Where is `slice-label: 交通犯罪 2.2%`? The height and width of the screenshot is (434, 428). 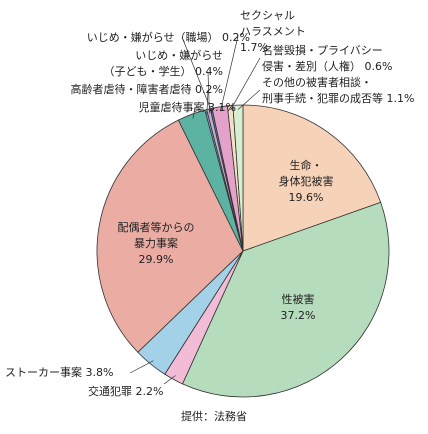
slice-label: 交通犯罪 2.2% is located at coordinates (125, 392).